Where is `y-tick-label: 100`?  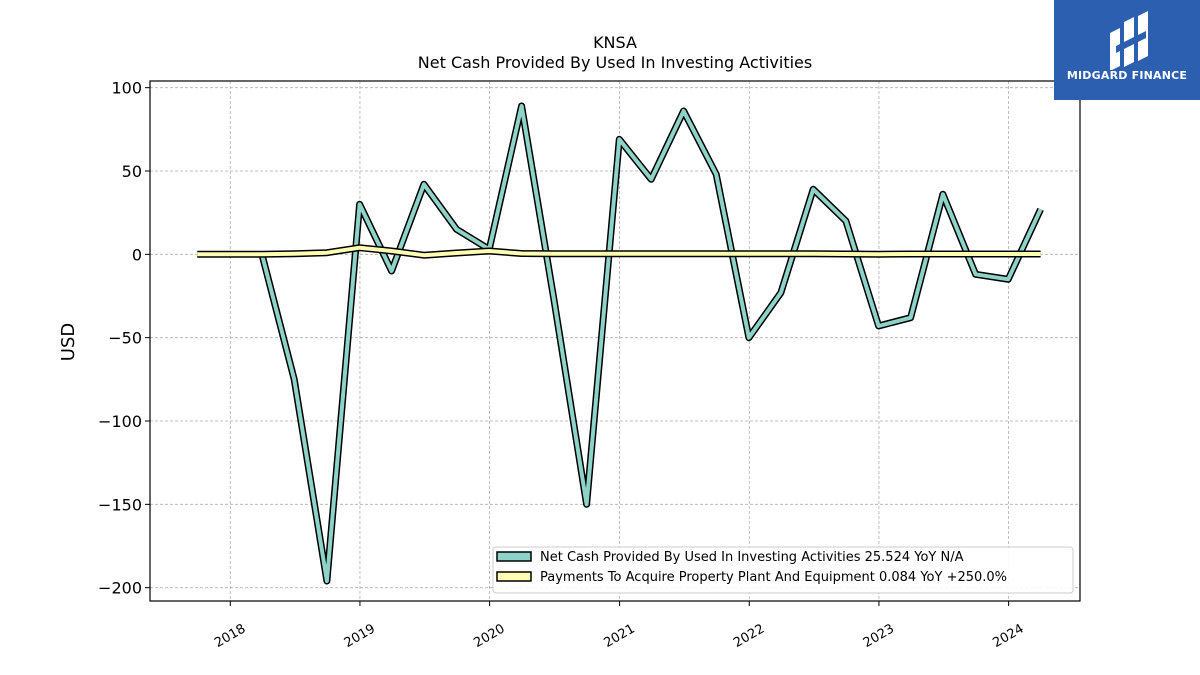
y-tick-label: 100 is located at coordinates (126, 88).